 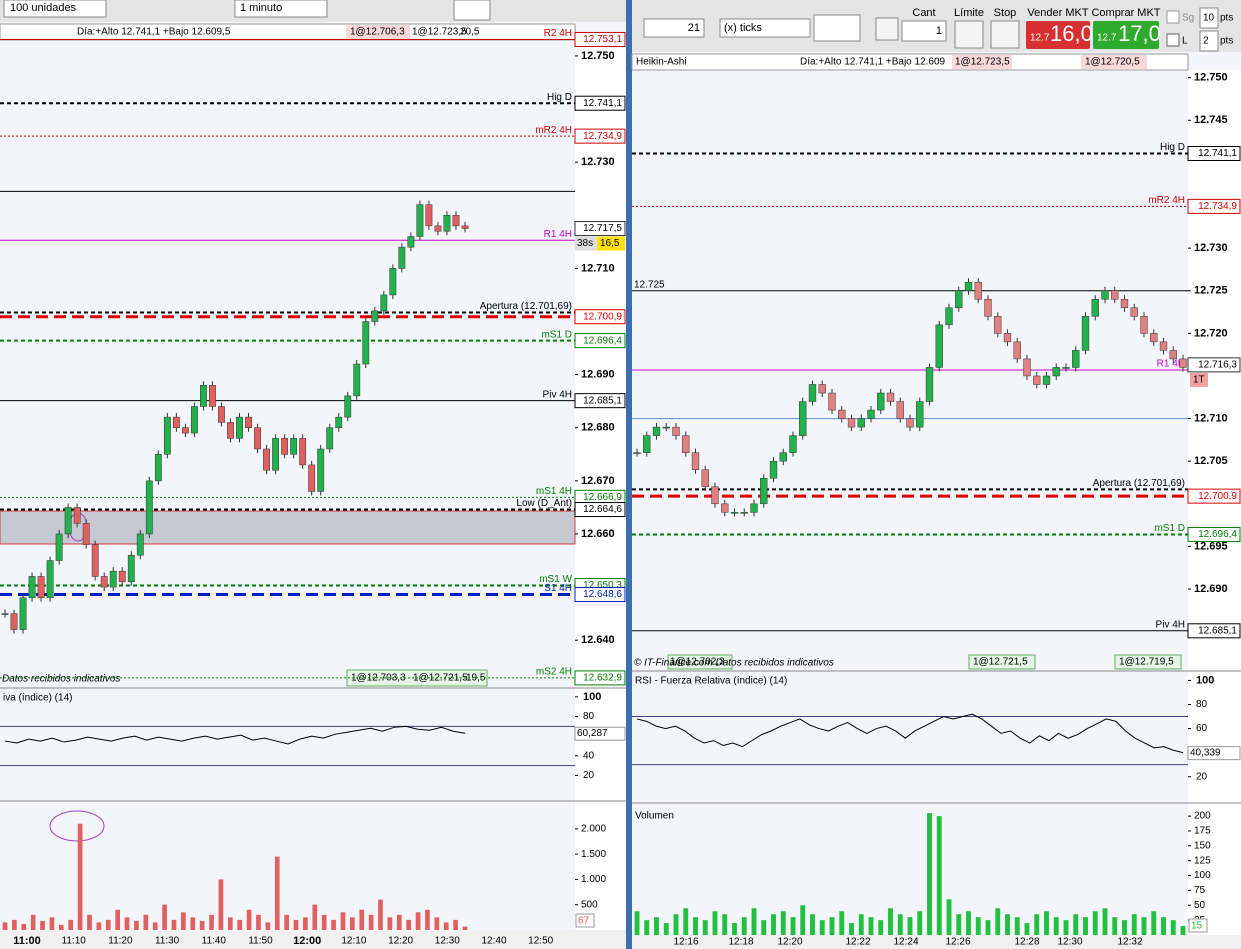 I want to click on y-tick-label: 12.730, so click(x=1211, y=248).